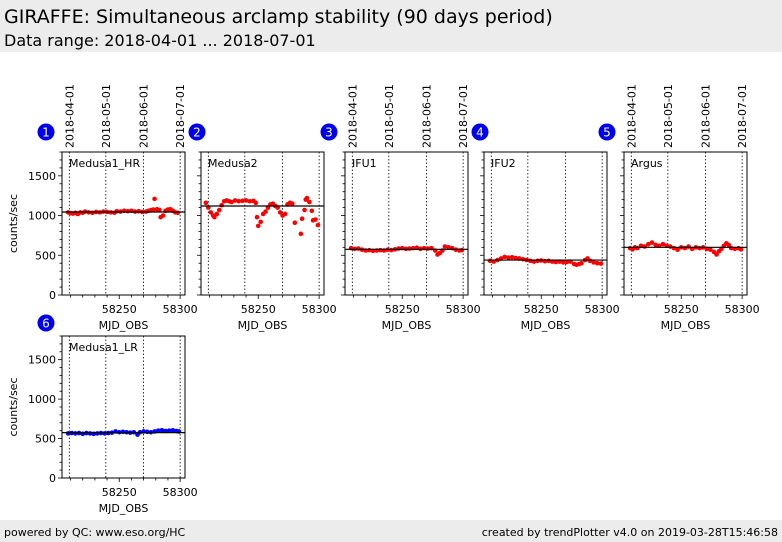 The image size is (782, 542). I want to click on footer-powered-by: powered by QC: www.eso.org/HC, so click(95, 532).